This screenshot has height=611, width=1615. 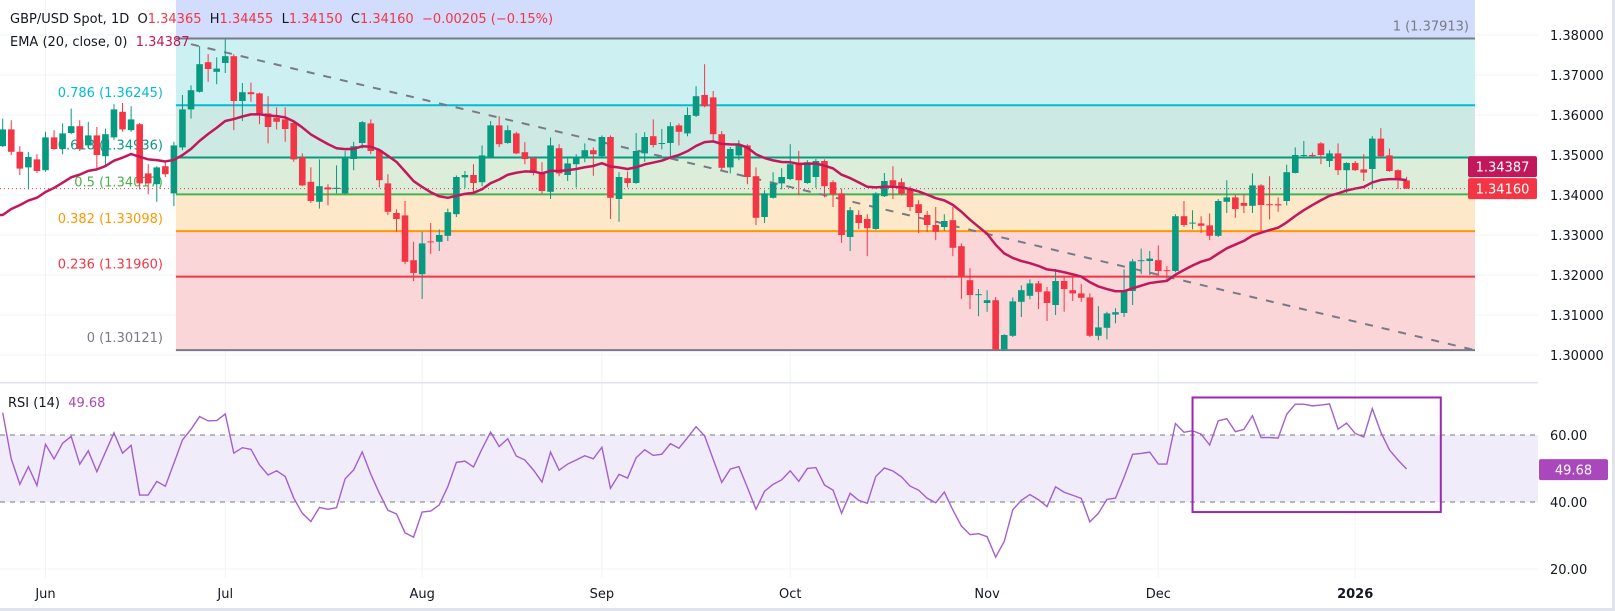 I want to click on rsi-value-badge-text: 49.68, so click(x=1573, y=471).